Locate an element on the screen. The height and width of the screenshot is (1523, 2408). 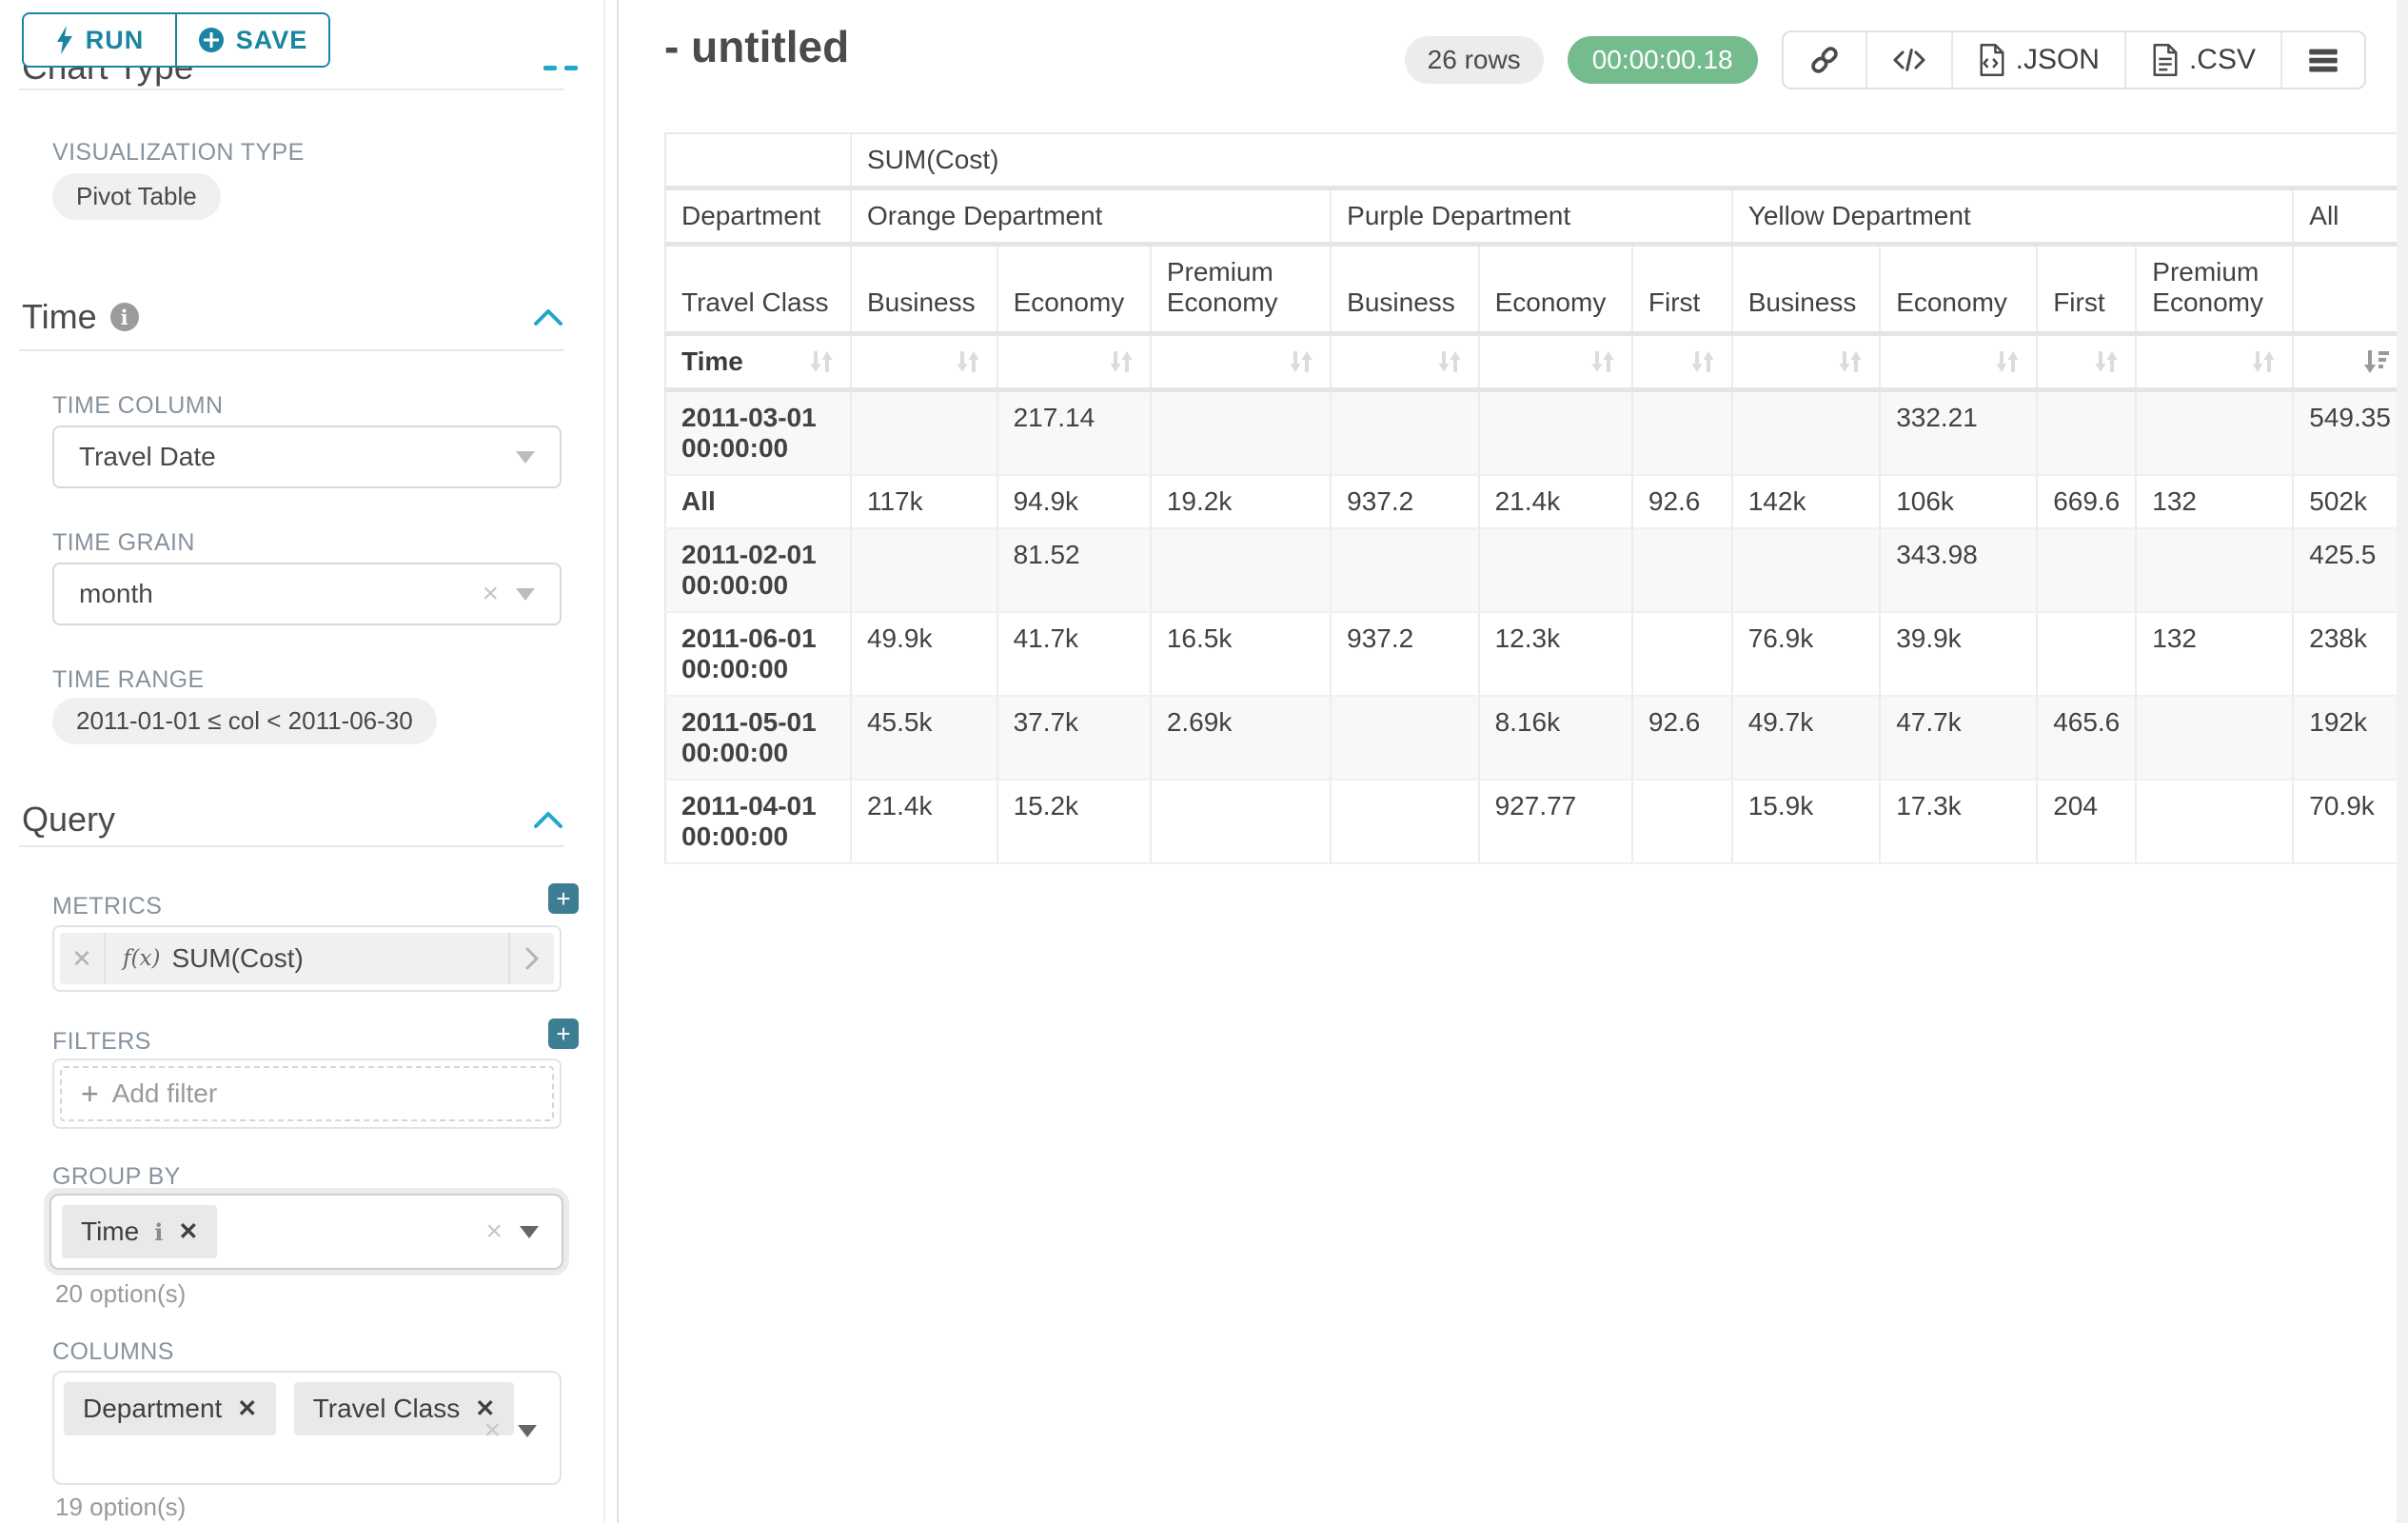
plus-circle-icon is located at coordinates (211, 40).